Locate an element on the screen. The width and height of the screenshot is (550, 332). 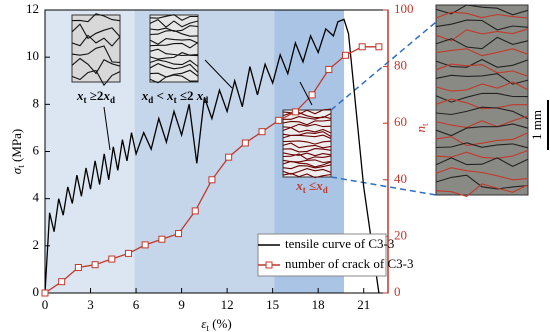
axis-label: σt (MPa) is located at coordinates (17, 151).